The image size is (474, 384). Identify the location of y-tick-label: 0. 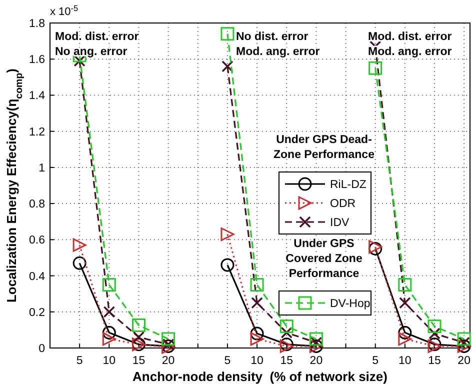
(41, 349).